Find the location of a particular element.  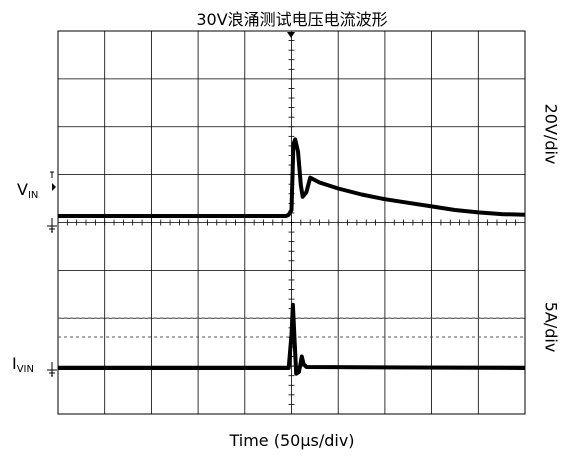

vin-channel-label: VIN is located at coordinates (28, 190).